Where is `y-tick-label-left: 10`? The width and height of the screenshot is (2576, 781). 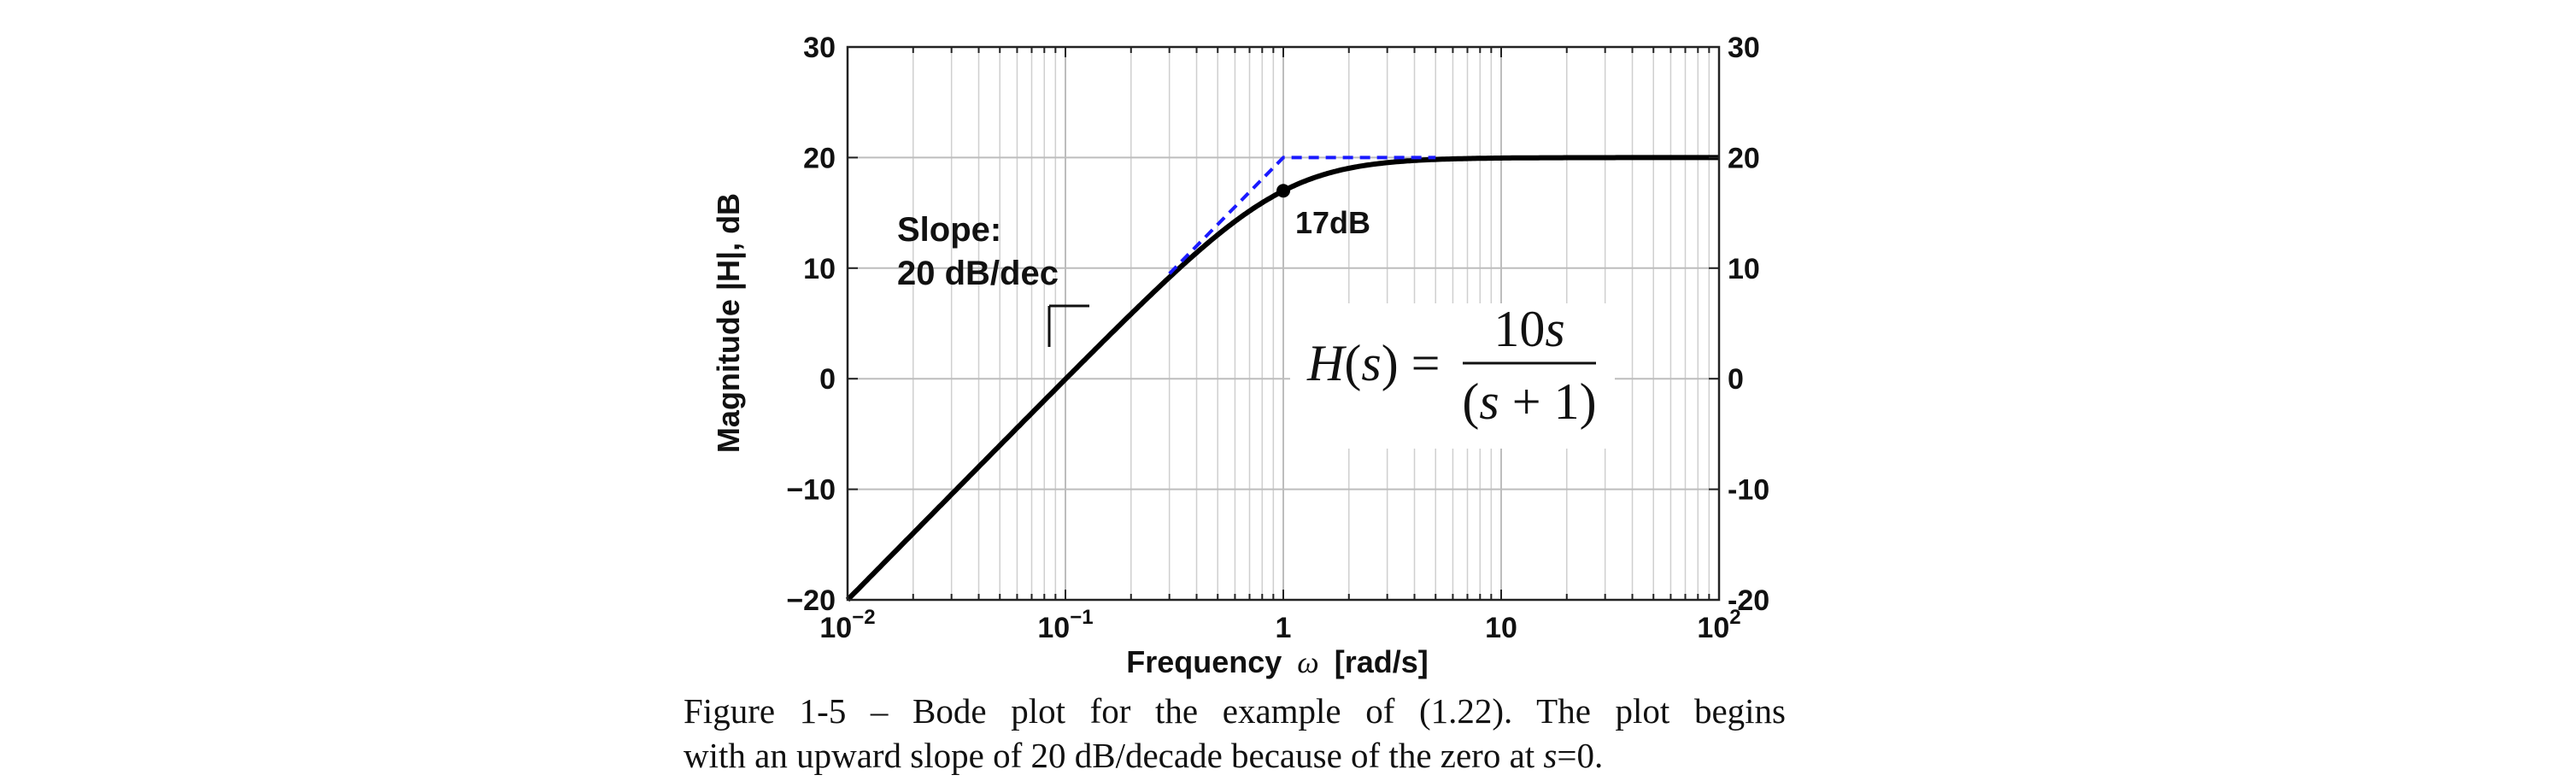
y-tick-label-left: 10 is located at coordinates (819, 269).